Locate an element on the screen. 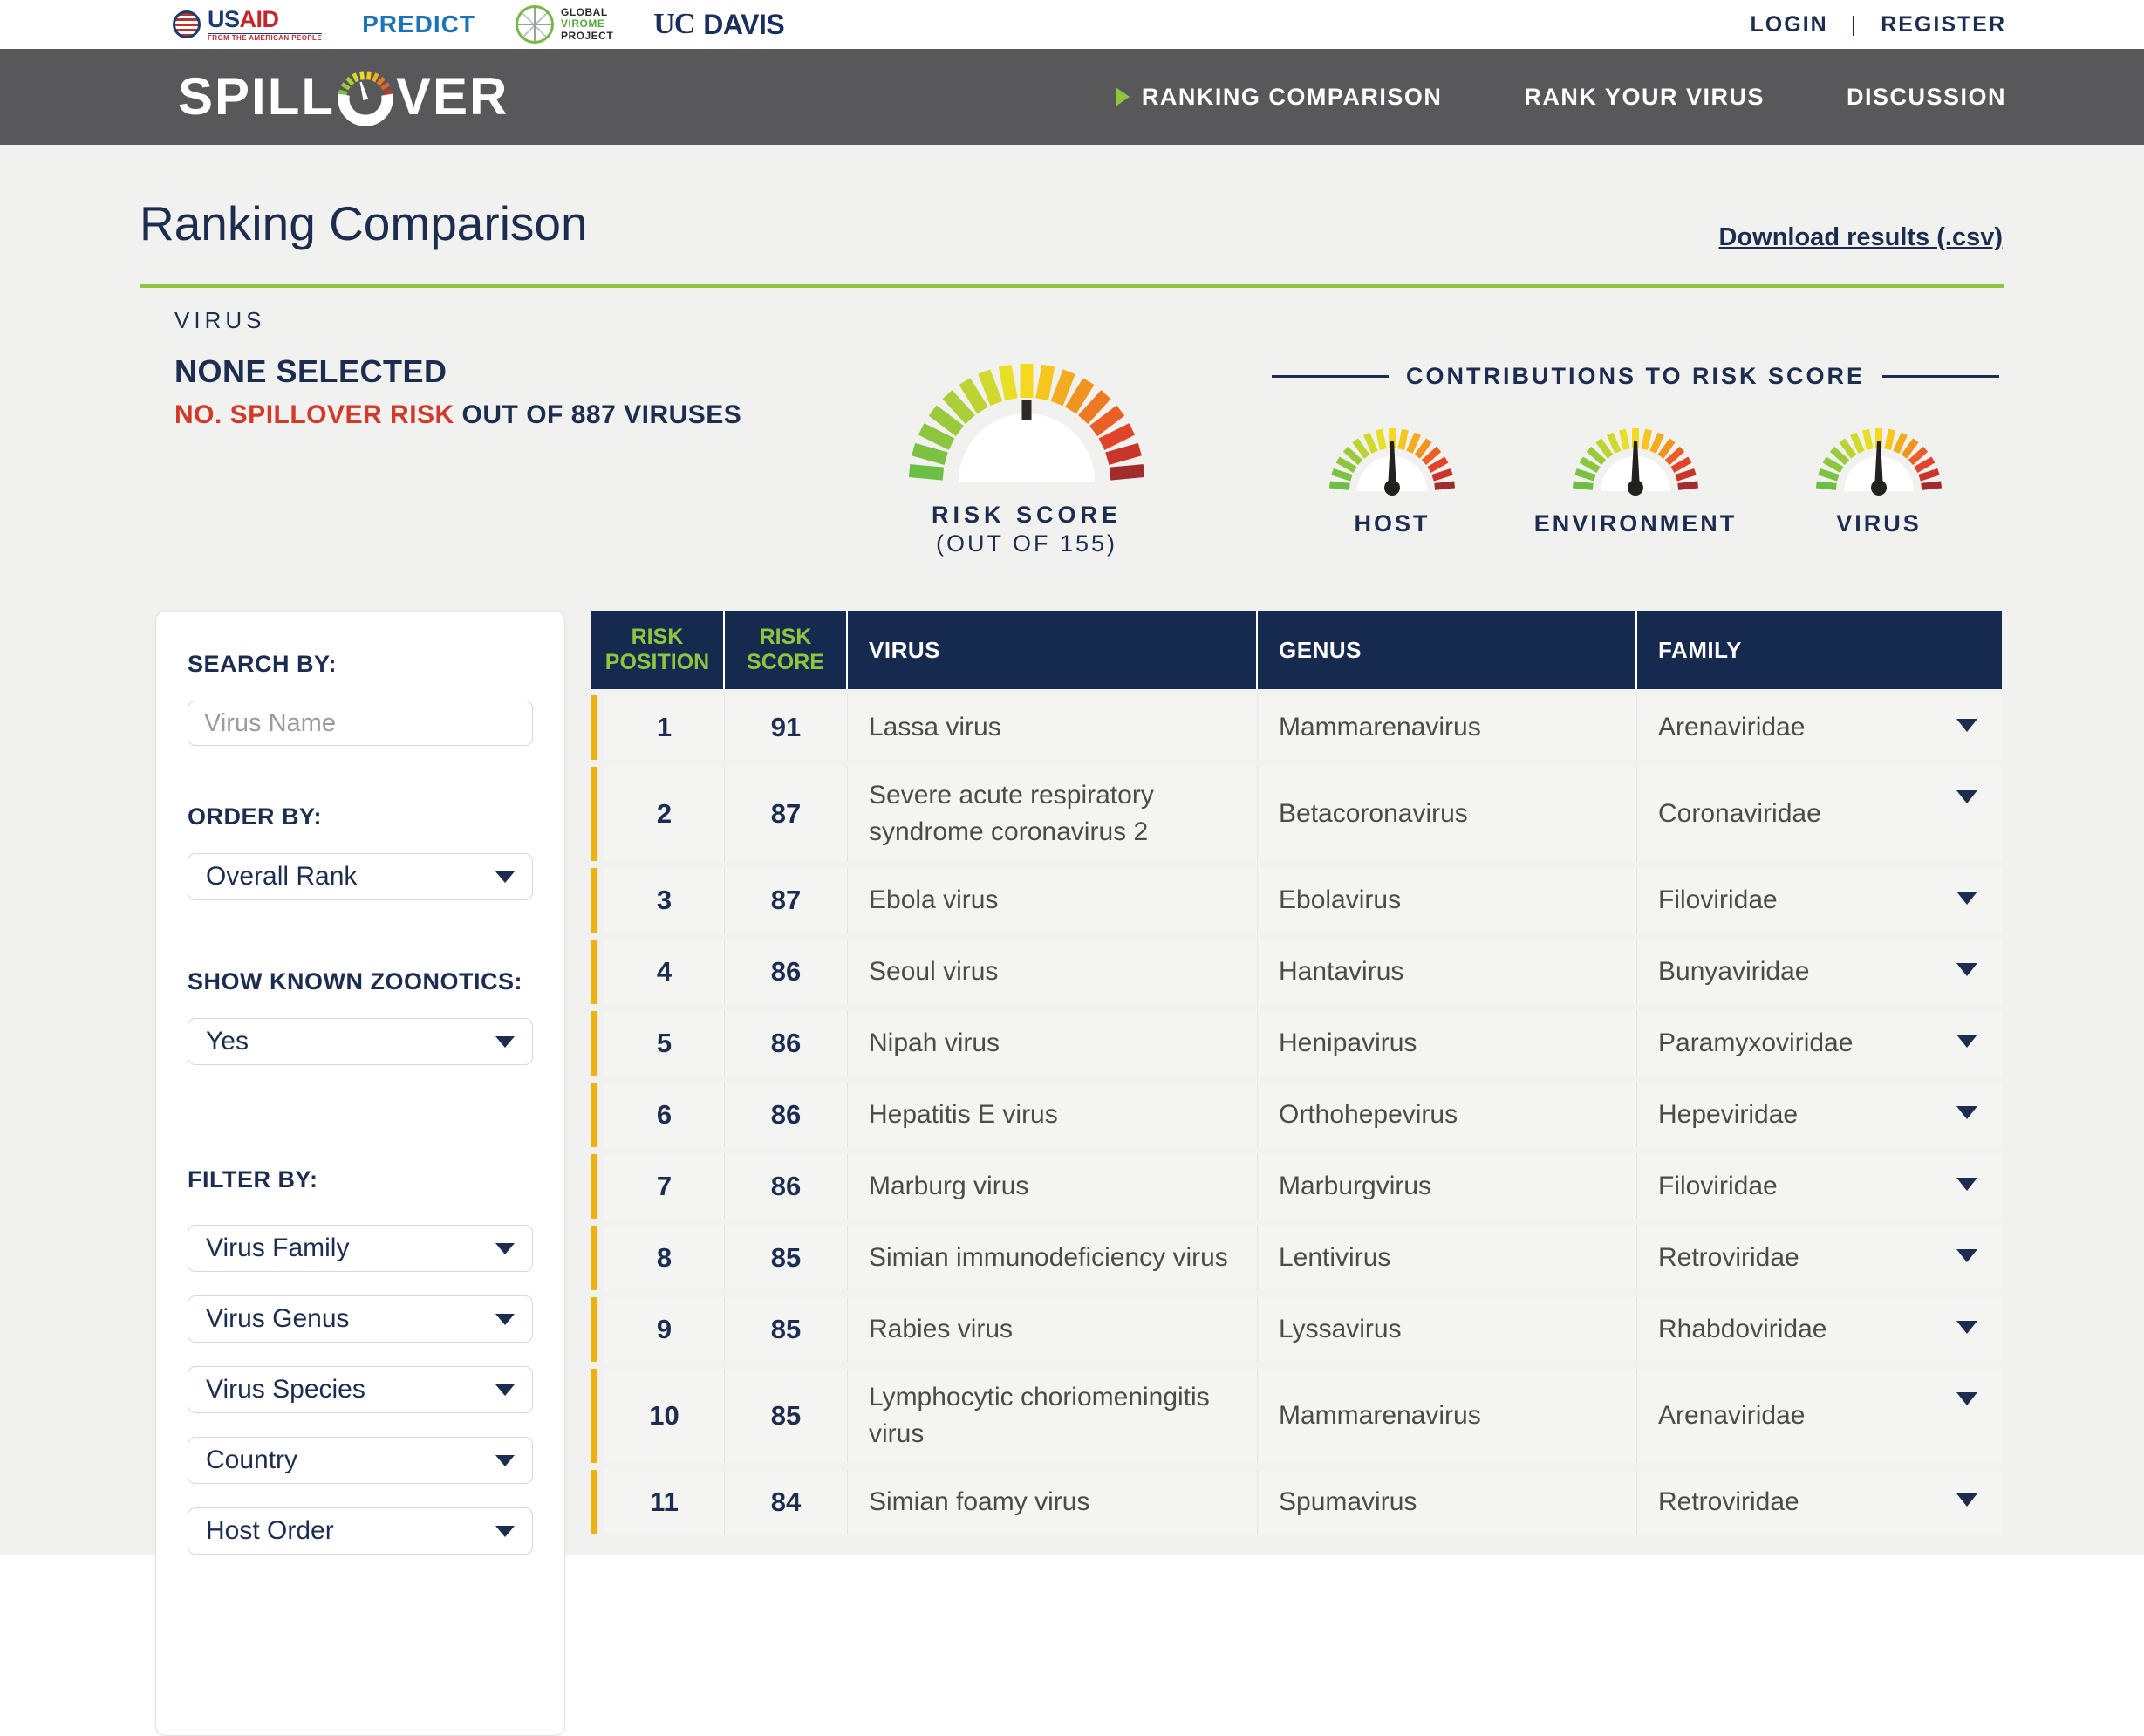 The image size is (2144, 1736). nav-item-discussion: DISCUSSION is located at coordinates (1926, 96).